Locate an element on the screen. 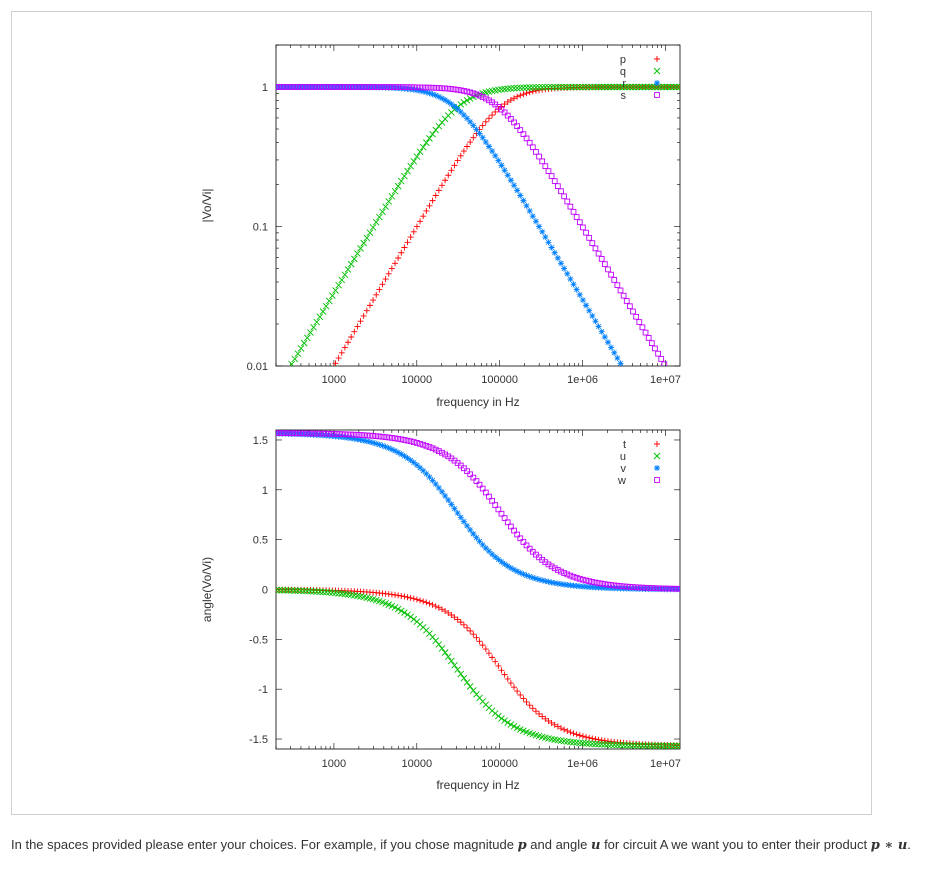 The image size is (943, 883). legend-entry-t: t is located at coordinates (624, 445).